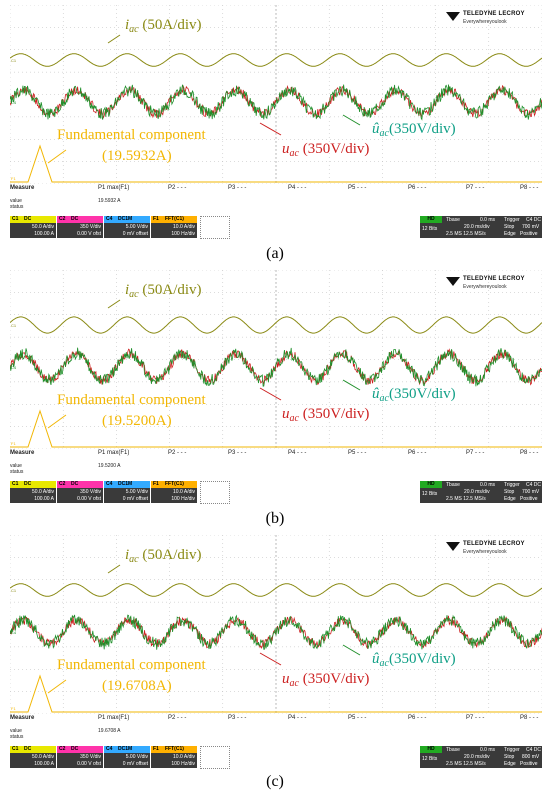 The height and width of the screenshot is (797, 550). Describe the element at coordinates (57, 686) in the screenshot. I see `arrow-fundamental` at that location.